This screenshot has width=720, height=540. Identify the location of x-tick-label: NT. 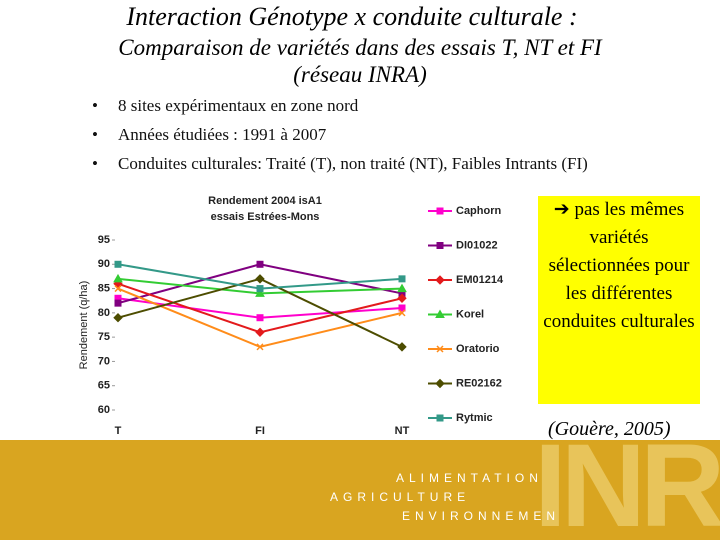
(402, 431).